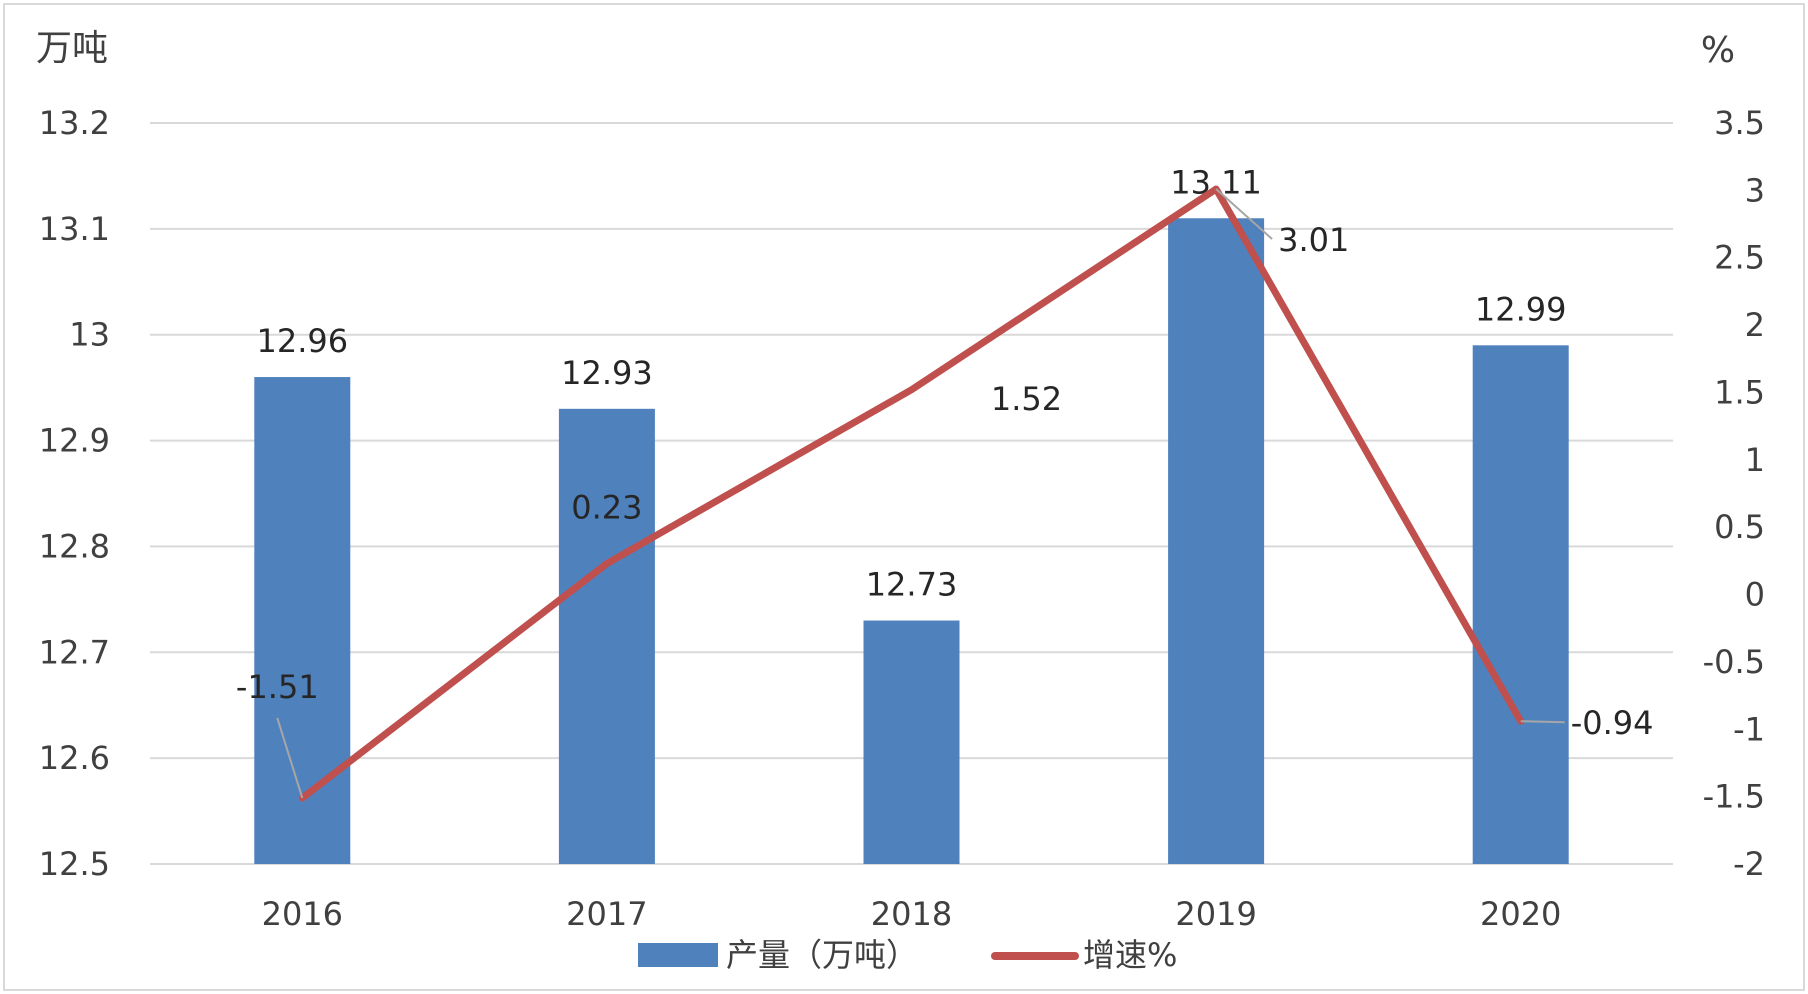  I want to click on x-tick-label: 2016, so click(302, 914).